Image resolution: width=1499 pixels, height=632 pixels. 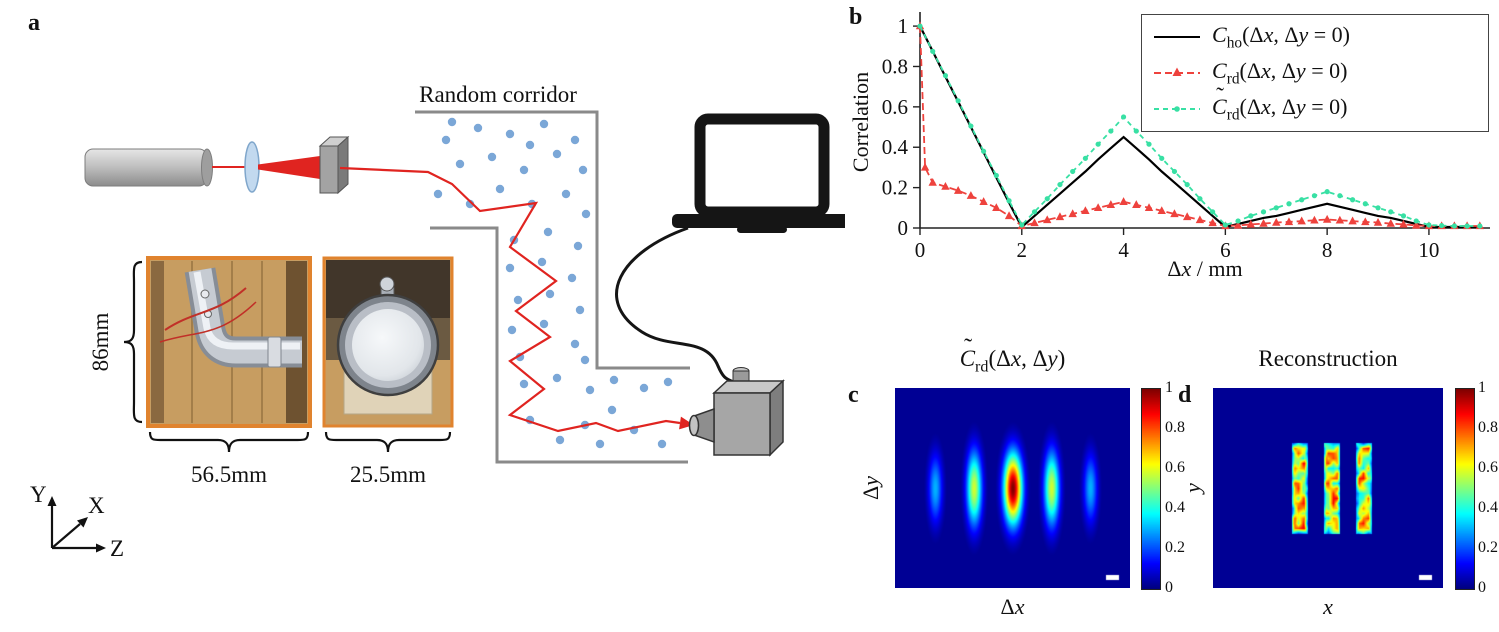 I want to click on x-tick-label: 8, so click(x=1327, y=250).